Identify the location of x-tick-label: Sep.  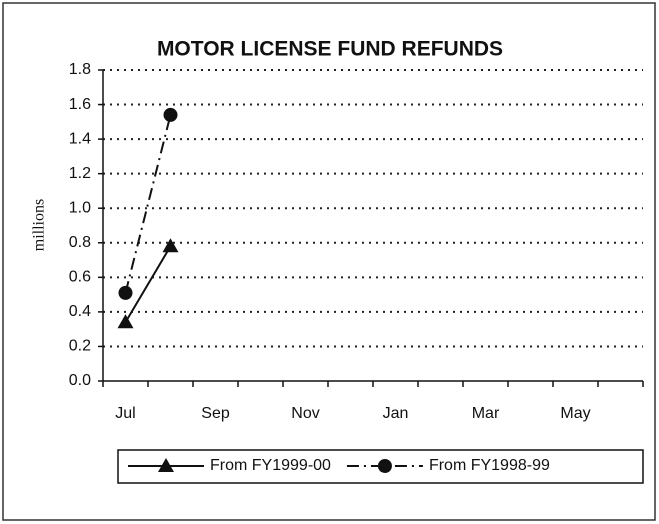
(215, 413).